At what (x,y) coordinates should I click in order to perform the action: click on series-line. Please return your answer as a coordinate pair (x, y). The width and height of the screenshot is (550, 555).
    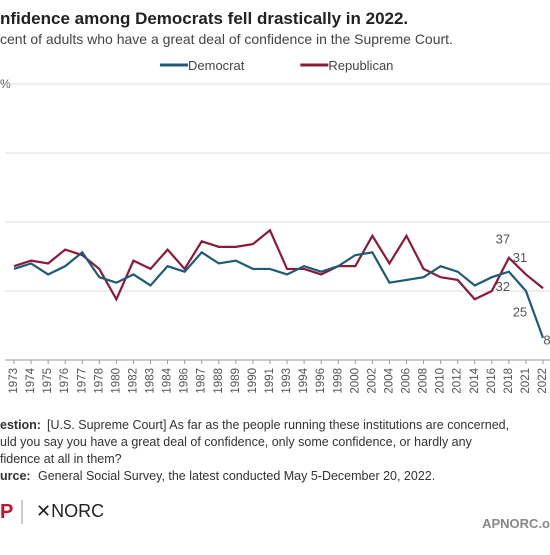
    Looking at the image, I should click on (278, 265).